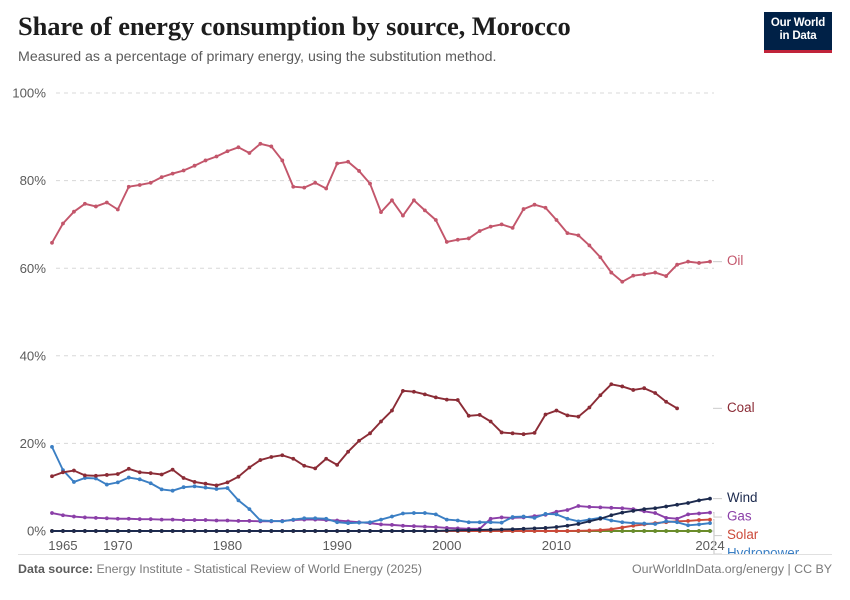 This screenshot has width=850, height=600. Describe the element at coordinates (714, 542) in the screenshot. I see `label-connector-other-renewables` at that location.